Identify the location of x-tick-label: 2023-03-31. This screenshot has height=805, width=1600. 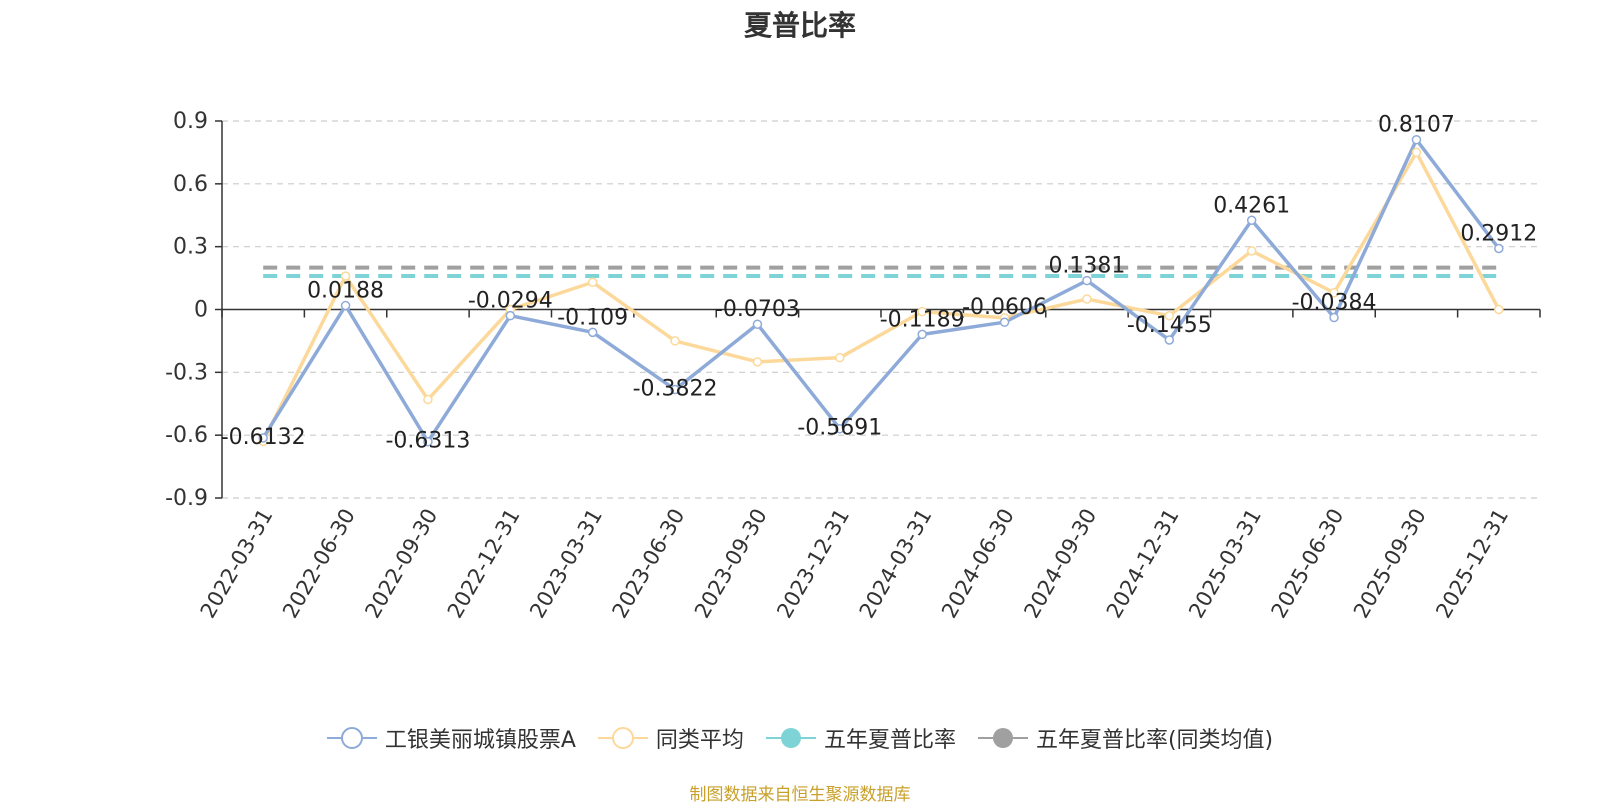
(566, 564).